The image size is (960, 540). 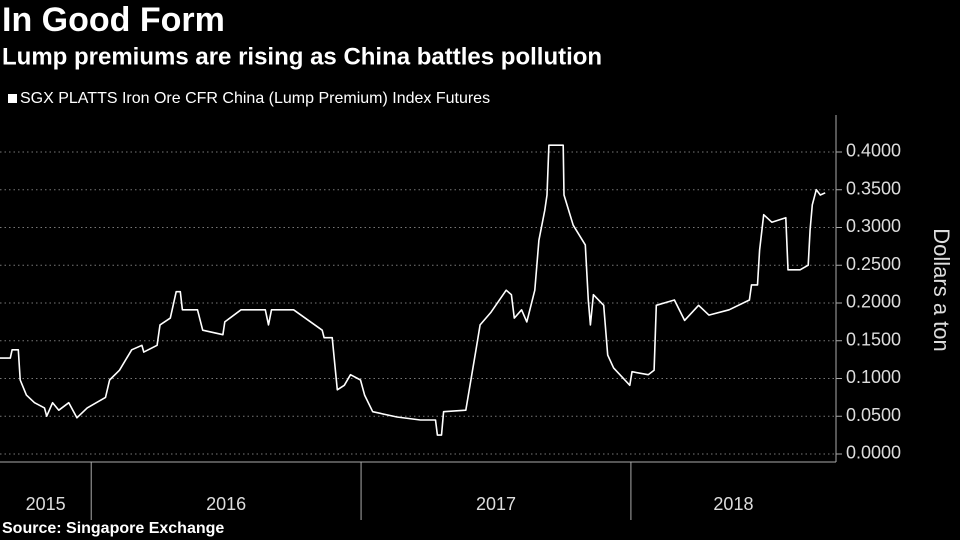 I want to click on y-tick-label: 0.1500, so click(x=873, y=339).